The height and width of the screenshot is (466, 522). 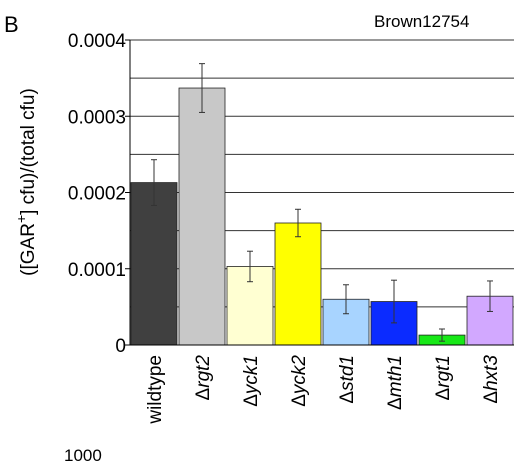 I want to click on y-tick-label-4: 0.0004, so click(x=97, y=41).